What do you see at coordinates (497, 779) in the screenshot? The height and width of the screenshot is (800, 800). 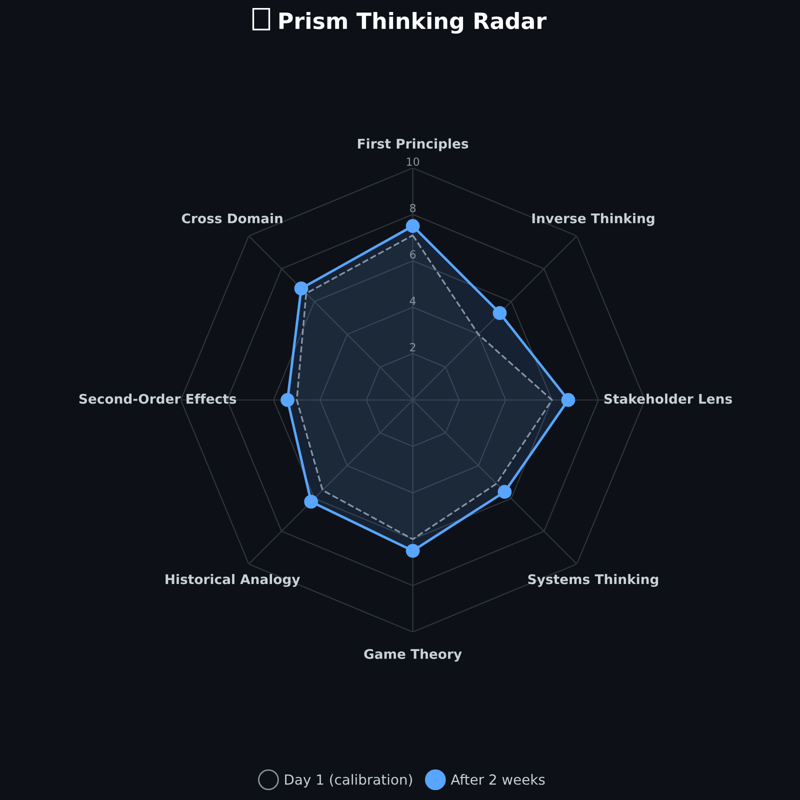 I see `legend-label: After 2 weeks` at bounding box center [497, 779].